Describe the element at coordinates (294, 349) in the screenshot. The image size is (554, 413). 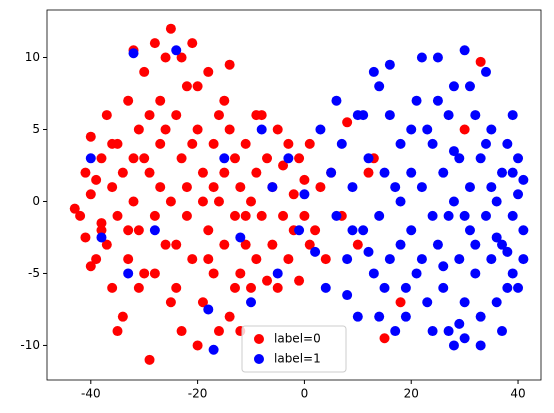
I see `legend` at that location.